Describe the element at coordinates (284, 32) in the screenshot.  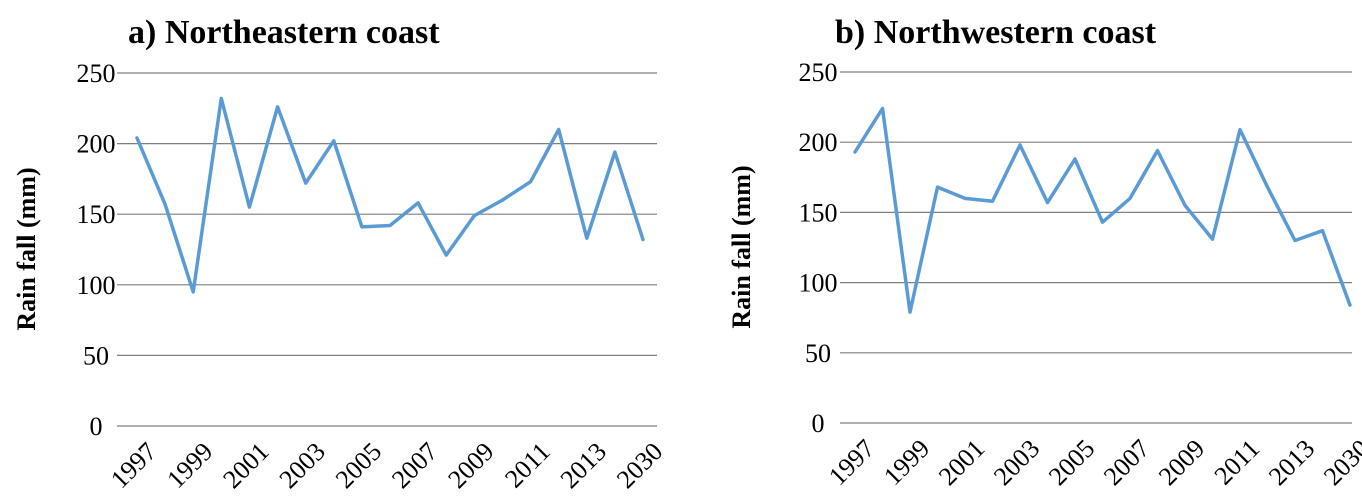
I see `chart-title: a) Northeastern coast` at that location.